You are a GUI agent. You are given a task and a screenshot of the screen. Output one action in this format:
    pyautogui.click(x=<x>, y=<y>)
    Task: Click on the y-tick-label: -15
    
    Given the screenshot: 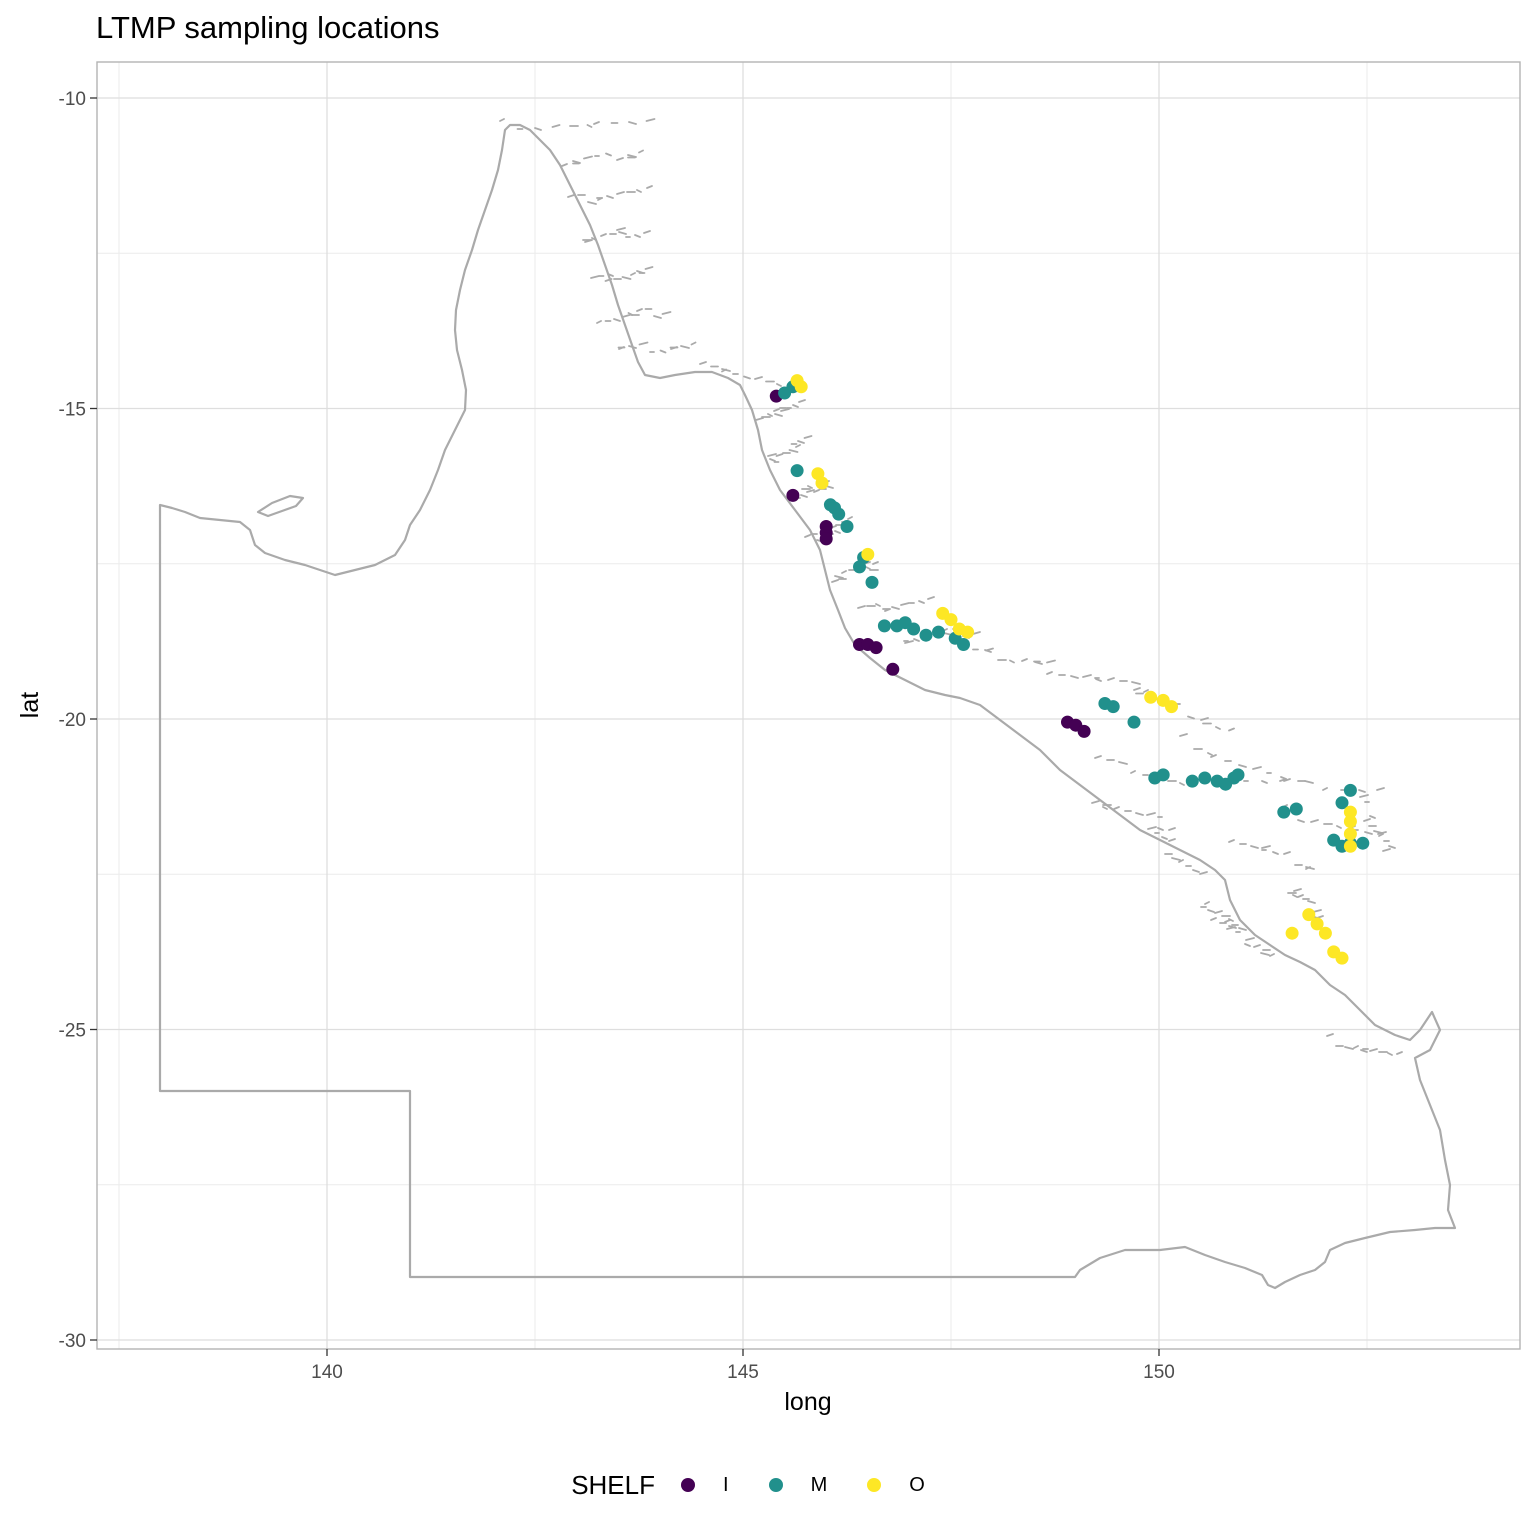 What is the action you would take?
    pyautogui.click(x=72, y=410)
    